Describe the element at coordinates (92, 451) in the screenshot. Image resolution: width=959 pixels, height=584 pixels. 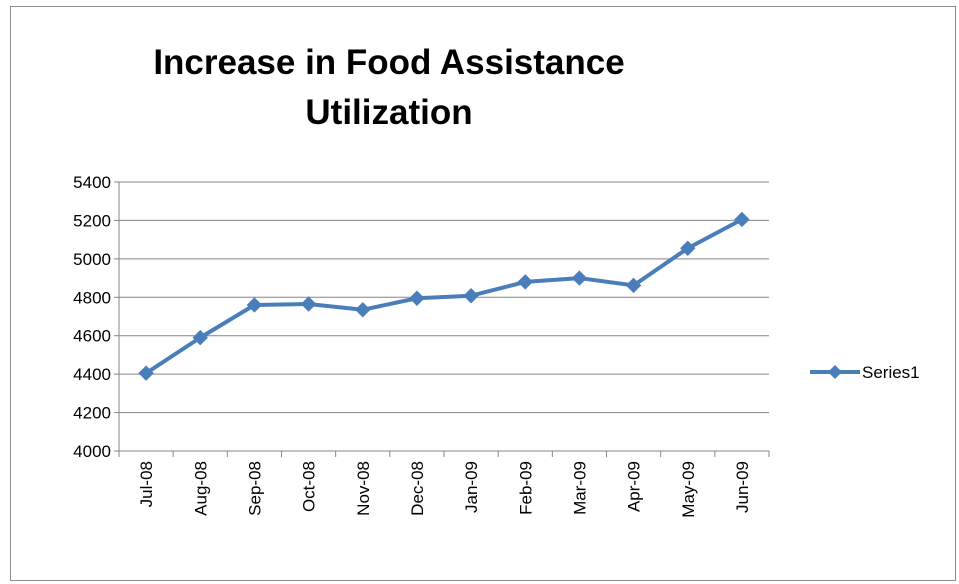
I see `y-tick-label: 4000` at that location.